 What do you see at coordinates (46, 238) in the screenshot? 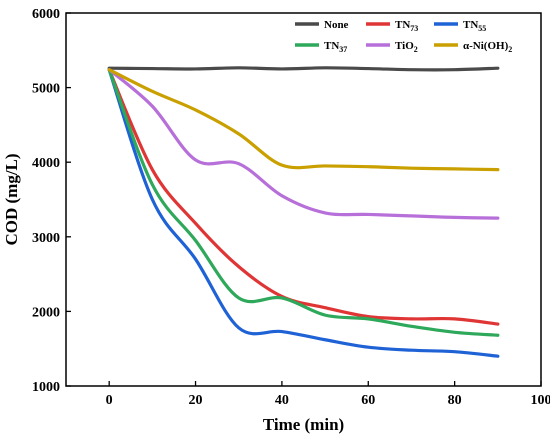
I see `y-tick-label: 3000` at bounding box center [46, 238].